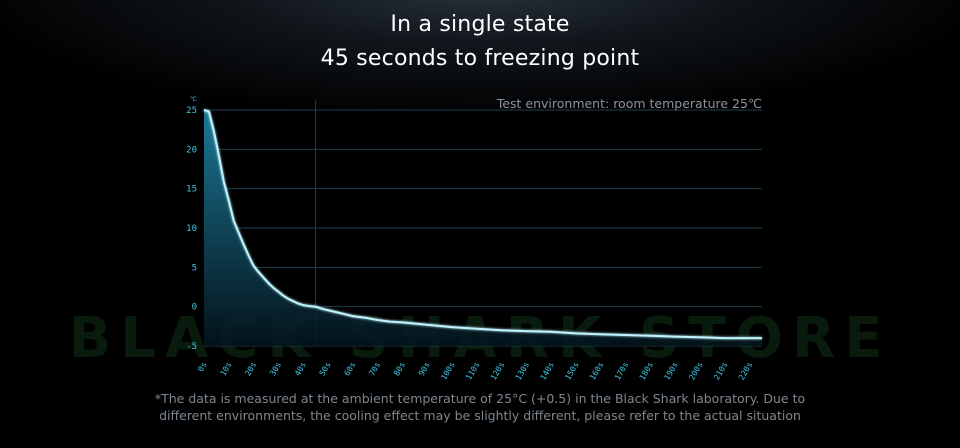 This screenshot has height=448, width=960. Describe the element at coordinates (250, 368) in the screenshot. I see `x-tick-label: 20s` at that location.